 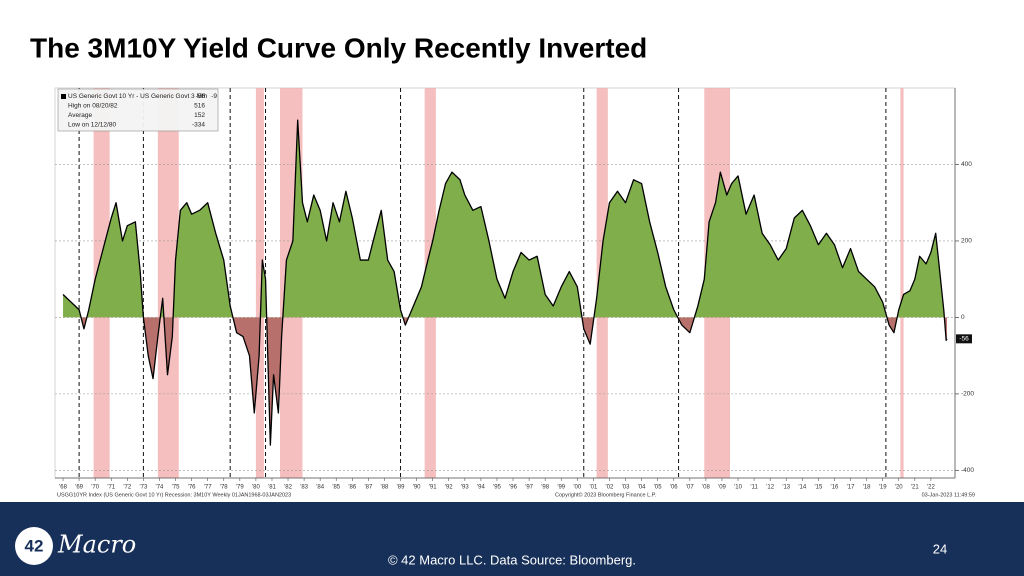 What do you see at coordinates (899, 488) in the screenshot?
I see `x-tick-label: '20` at bounding box center [899, 488].